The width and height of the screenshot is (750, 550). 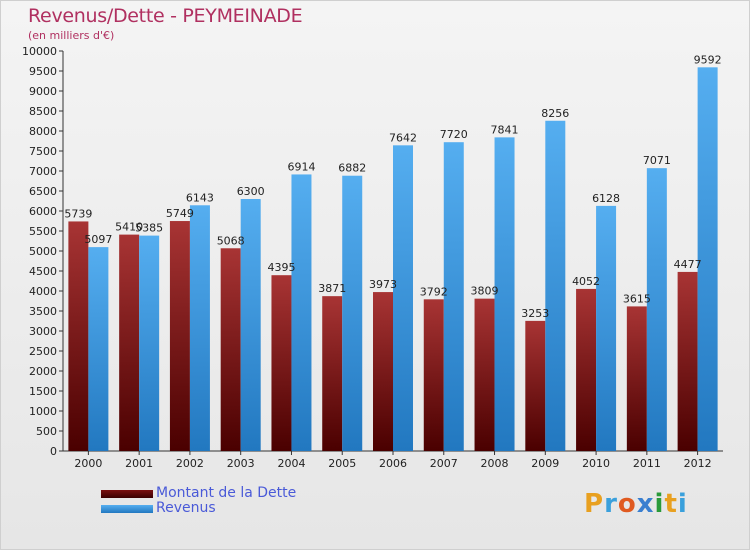 What do you see at coordinates (332, 373) in the screenshot?
I see `bar-dette-2005` at bounding box center [332, 373].